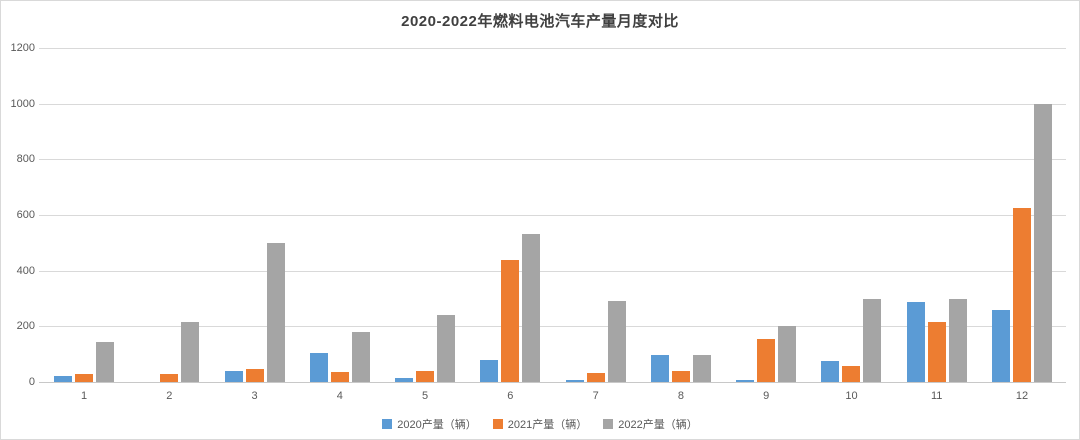 The width and height of the screenshot is (1080, 440). I want to click on x-axis-tick-label: 2, so click(169, 396).